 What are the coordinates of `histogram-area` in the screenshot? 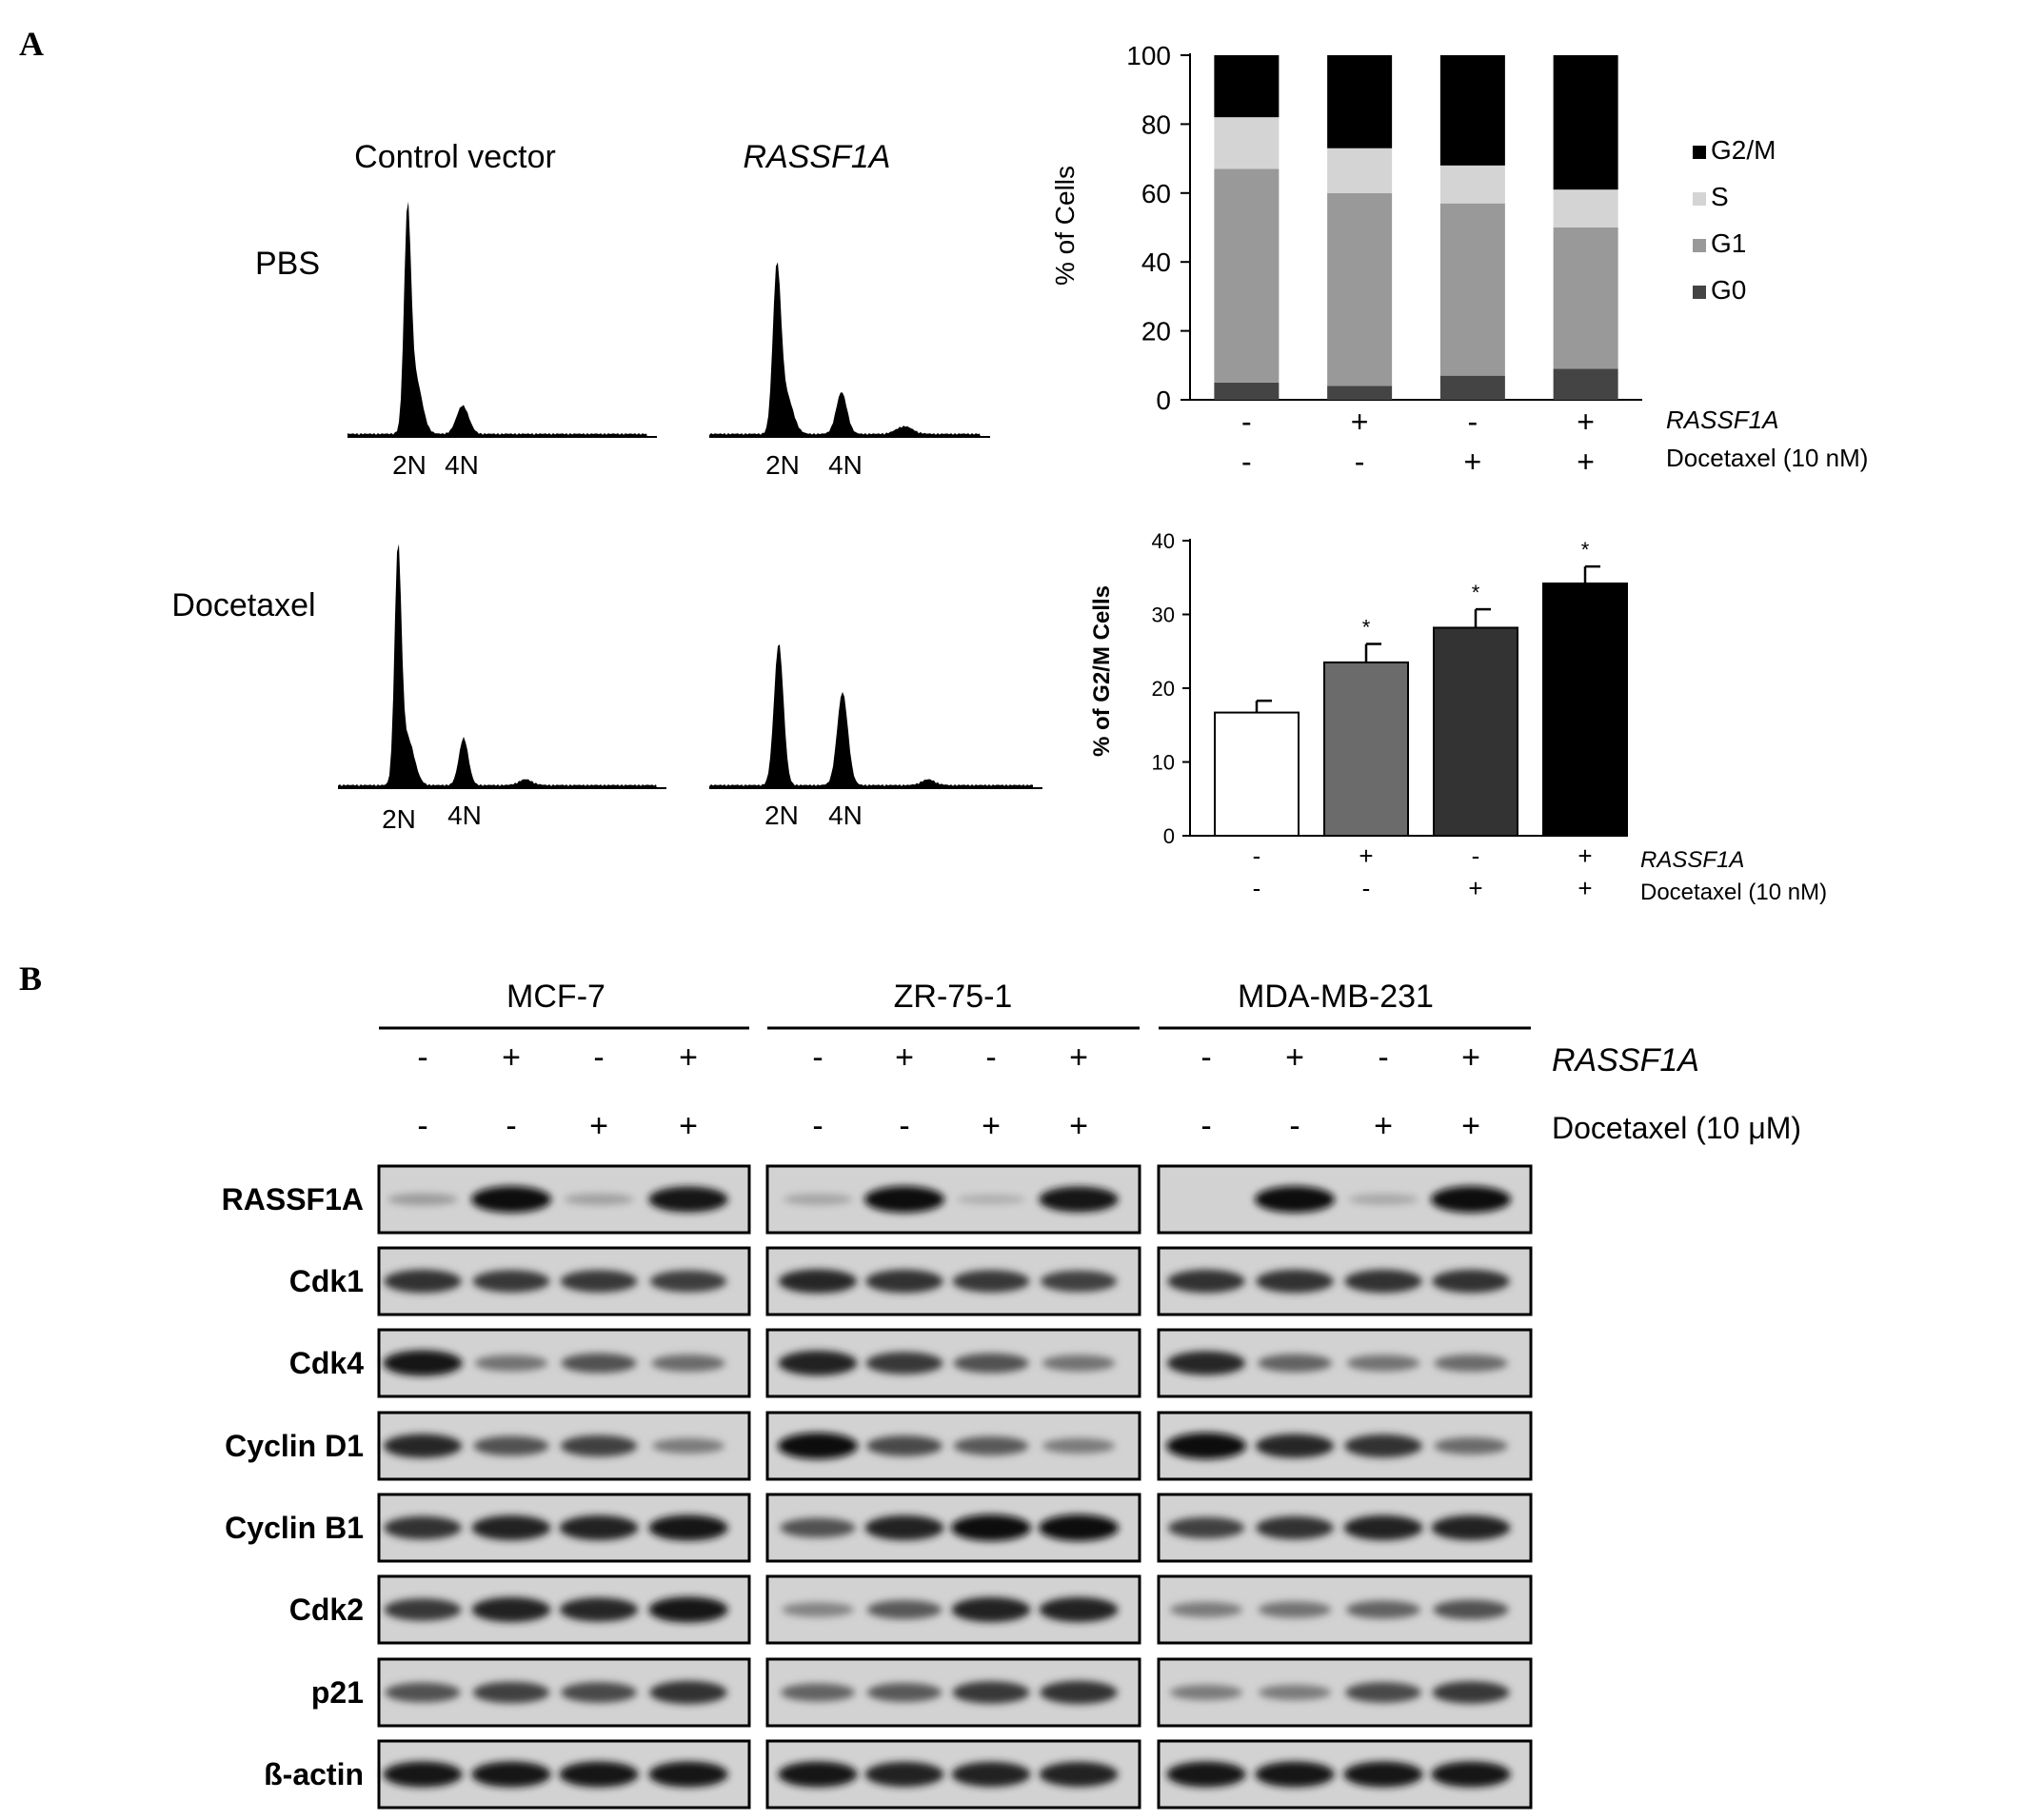 It's located at (497, 666).